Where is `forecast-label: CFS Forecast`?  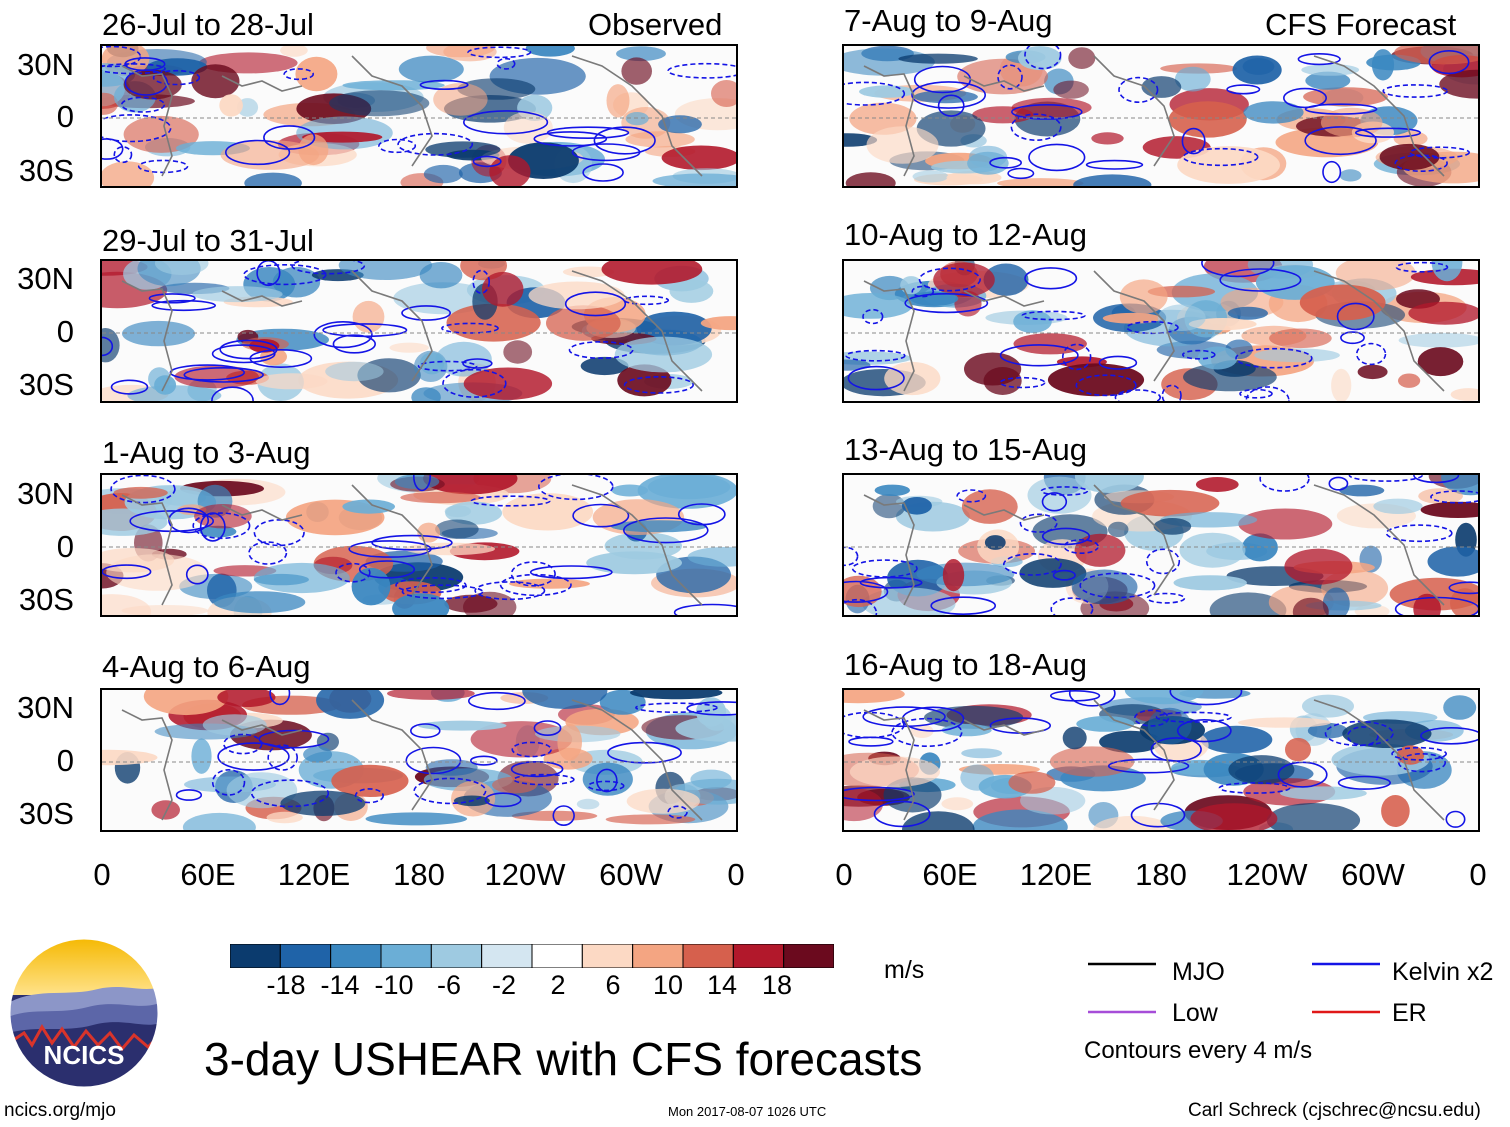 forecast-label: CFS Forecast is located at coordinates (1361, 24).